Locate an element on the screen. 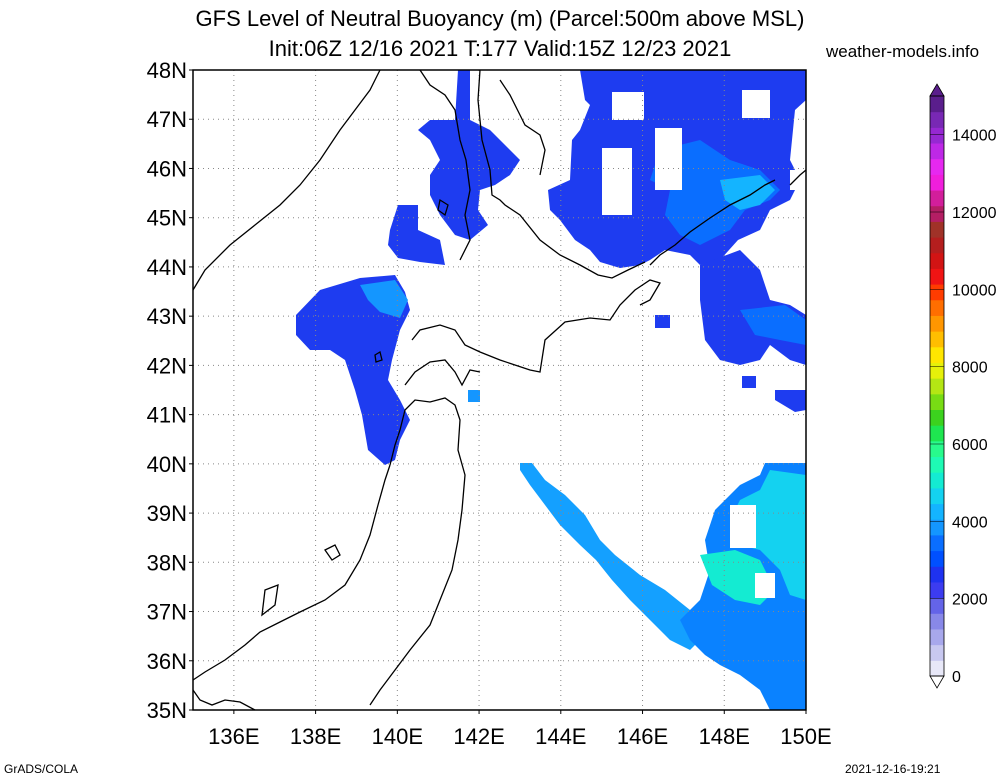 Image resolution: width=1000 pixels, height=779 pixels. coast-kurils is located at coordinates (712, 222).